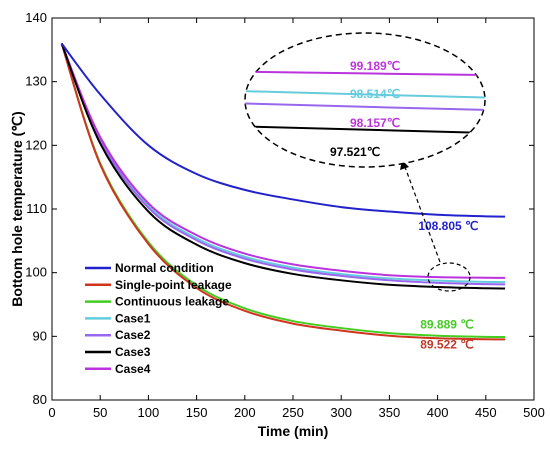 The height and width of the screenshot is (449, 550). I want to click on inset-line-case3, so click(365, 130).